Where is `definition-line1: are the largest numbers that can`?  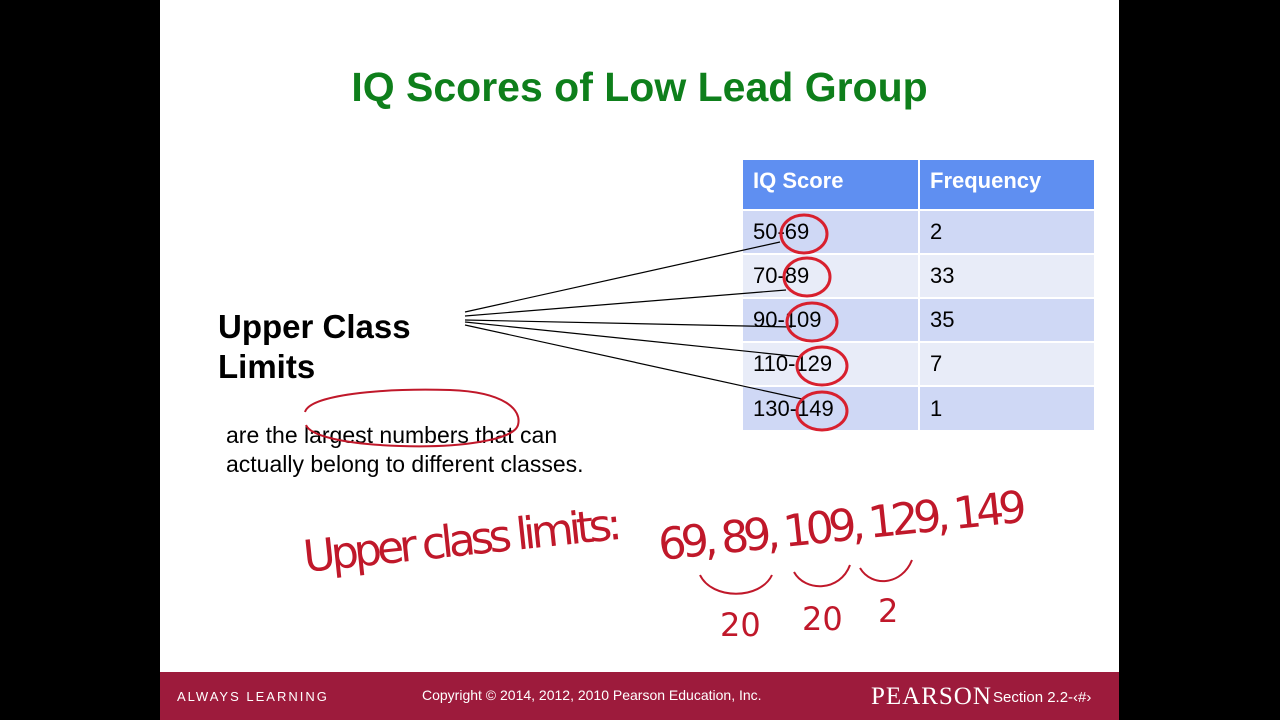
definition-line1: are the largest numbers that can is located at coordinates (392, 435).